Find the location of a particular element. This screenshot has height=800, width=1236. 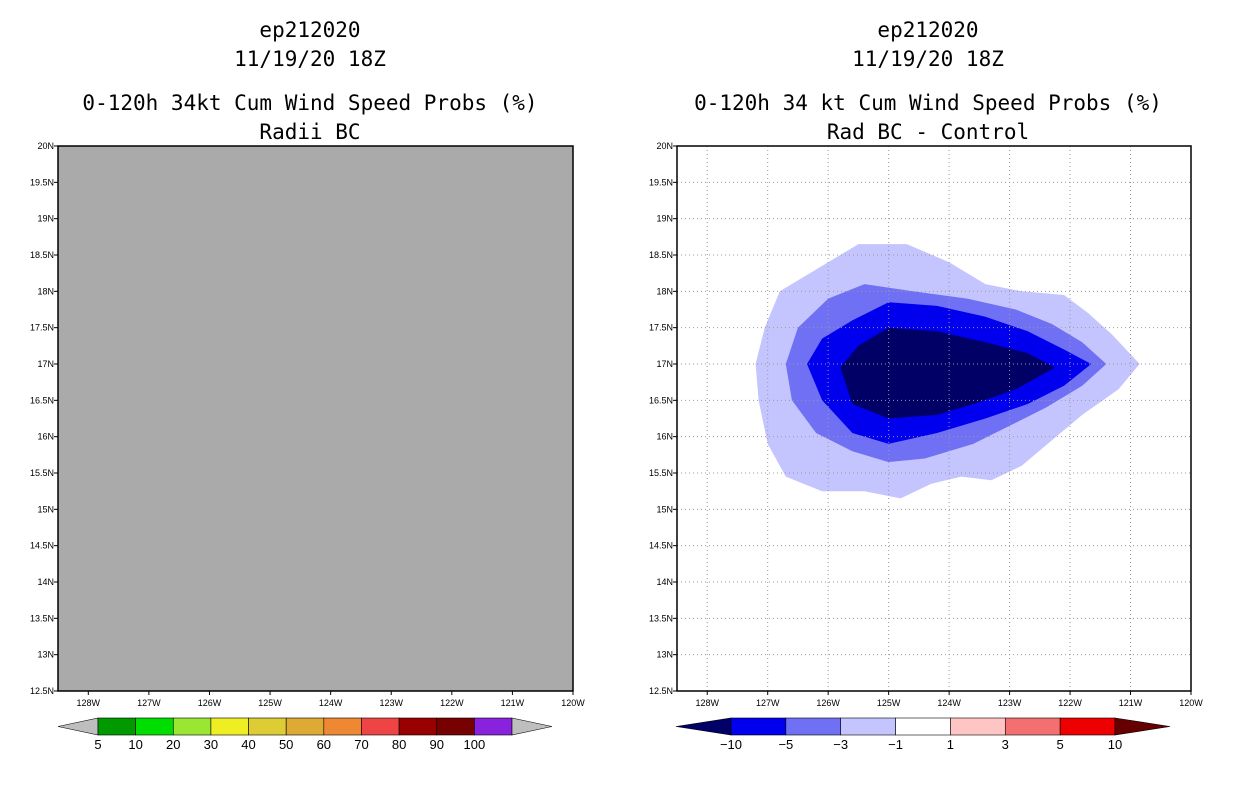

left-xtick-label: 128W is located at coordinates (89, 703).